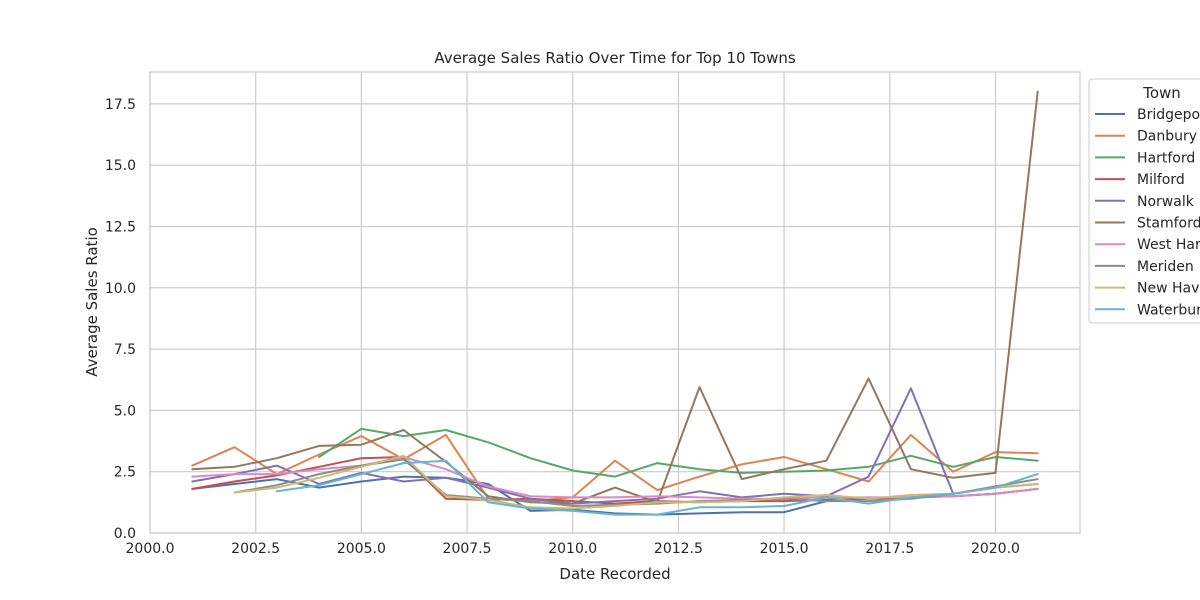  Describe the element at coordinates (467, 549) in the screenshot. I see `x-tick-label: 2007.5` at that location.